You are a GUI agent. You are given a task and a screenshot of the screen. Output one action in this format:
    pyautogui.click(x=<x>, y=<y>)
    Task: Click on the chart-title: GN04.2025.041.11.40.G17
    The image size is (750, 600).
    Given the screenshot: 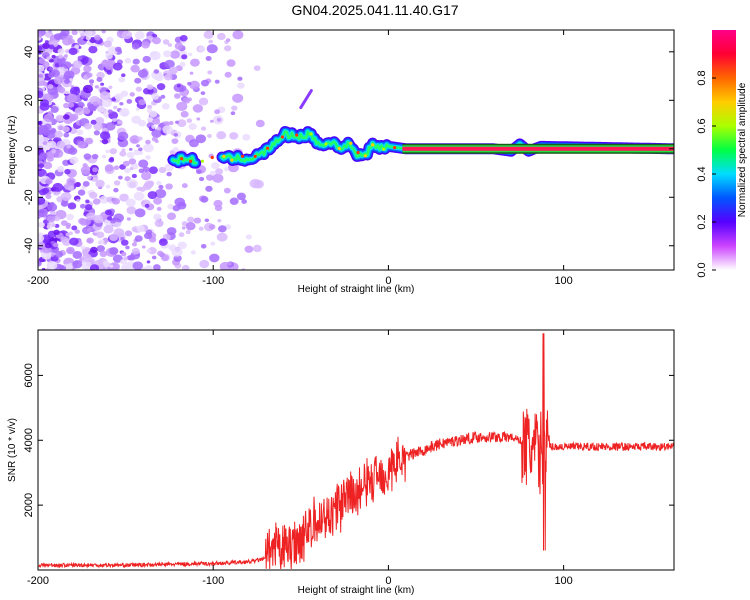 What is the action you would take?
    pyautogui.click(x=375, y=10)
    